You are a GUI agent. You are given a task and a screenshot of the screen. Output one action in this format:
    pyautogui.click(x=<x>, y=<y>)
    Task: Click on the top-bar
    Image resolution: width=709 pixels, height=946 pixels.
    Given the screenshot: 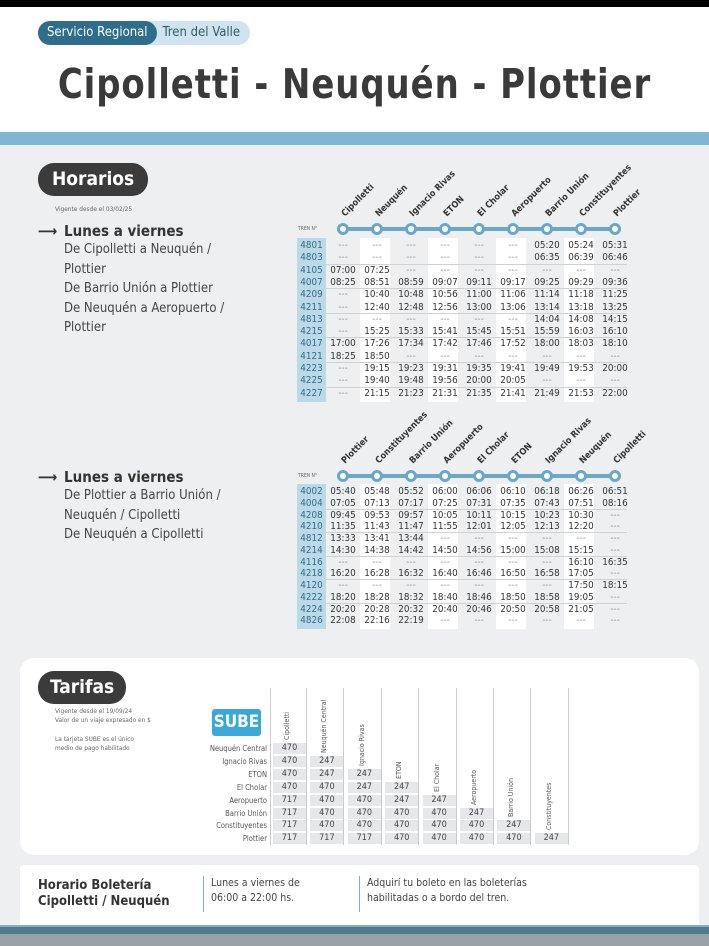 What is the action you would take?
    pyautogui.click(x=354, y=3)
    